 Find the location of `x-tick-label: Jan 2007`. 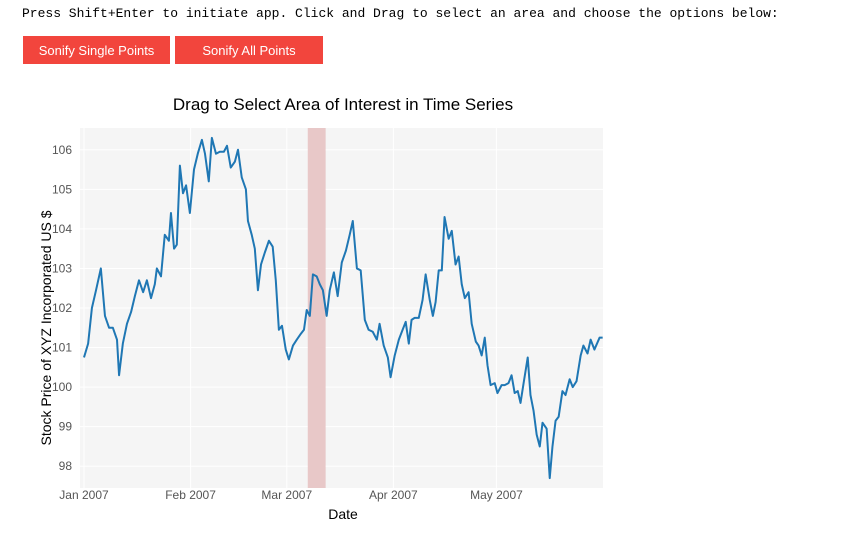

x-tick-label: Jan 2007 is located at coordinates (84, 495).